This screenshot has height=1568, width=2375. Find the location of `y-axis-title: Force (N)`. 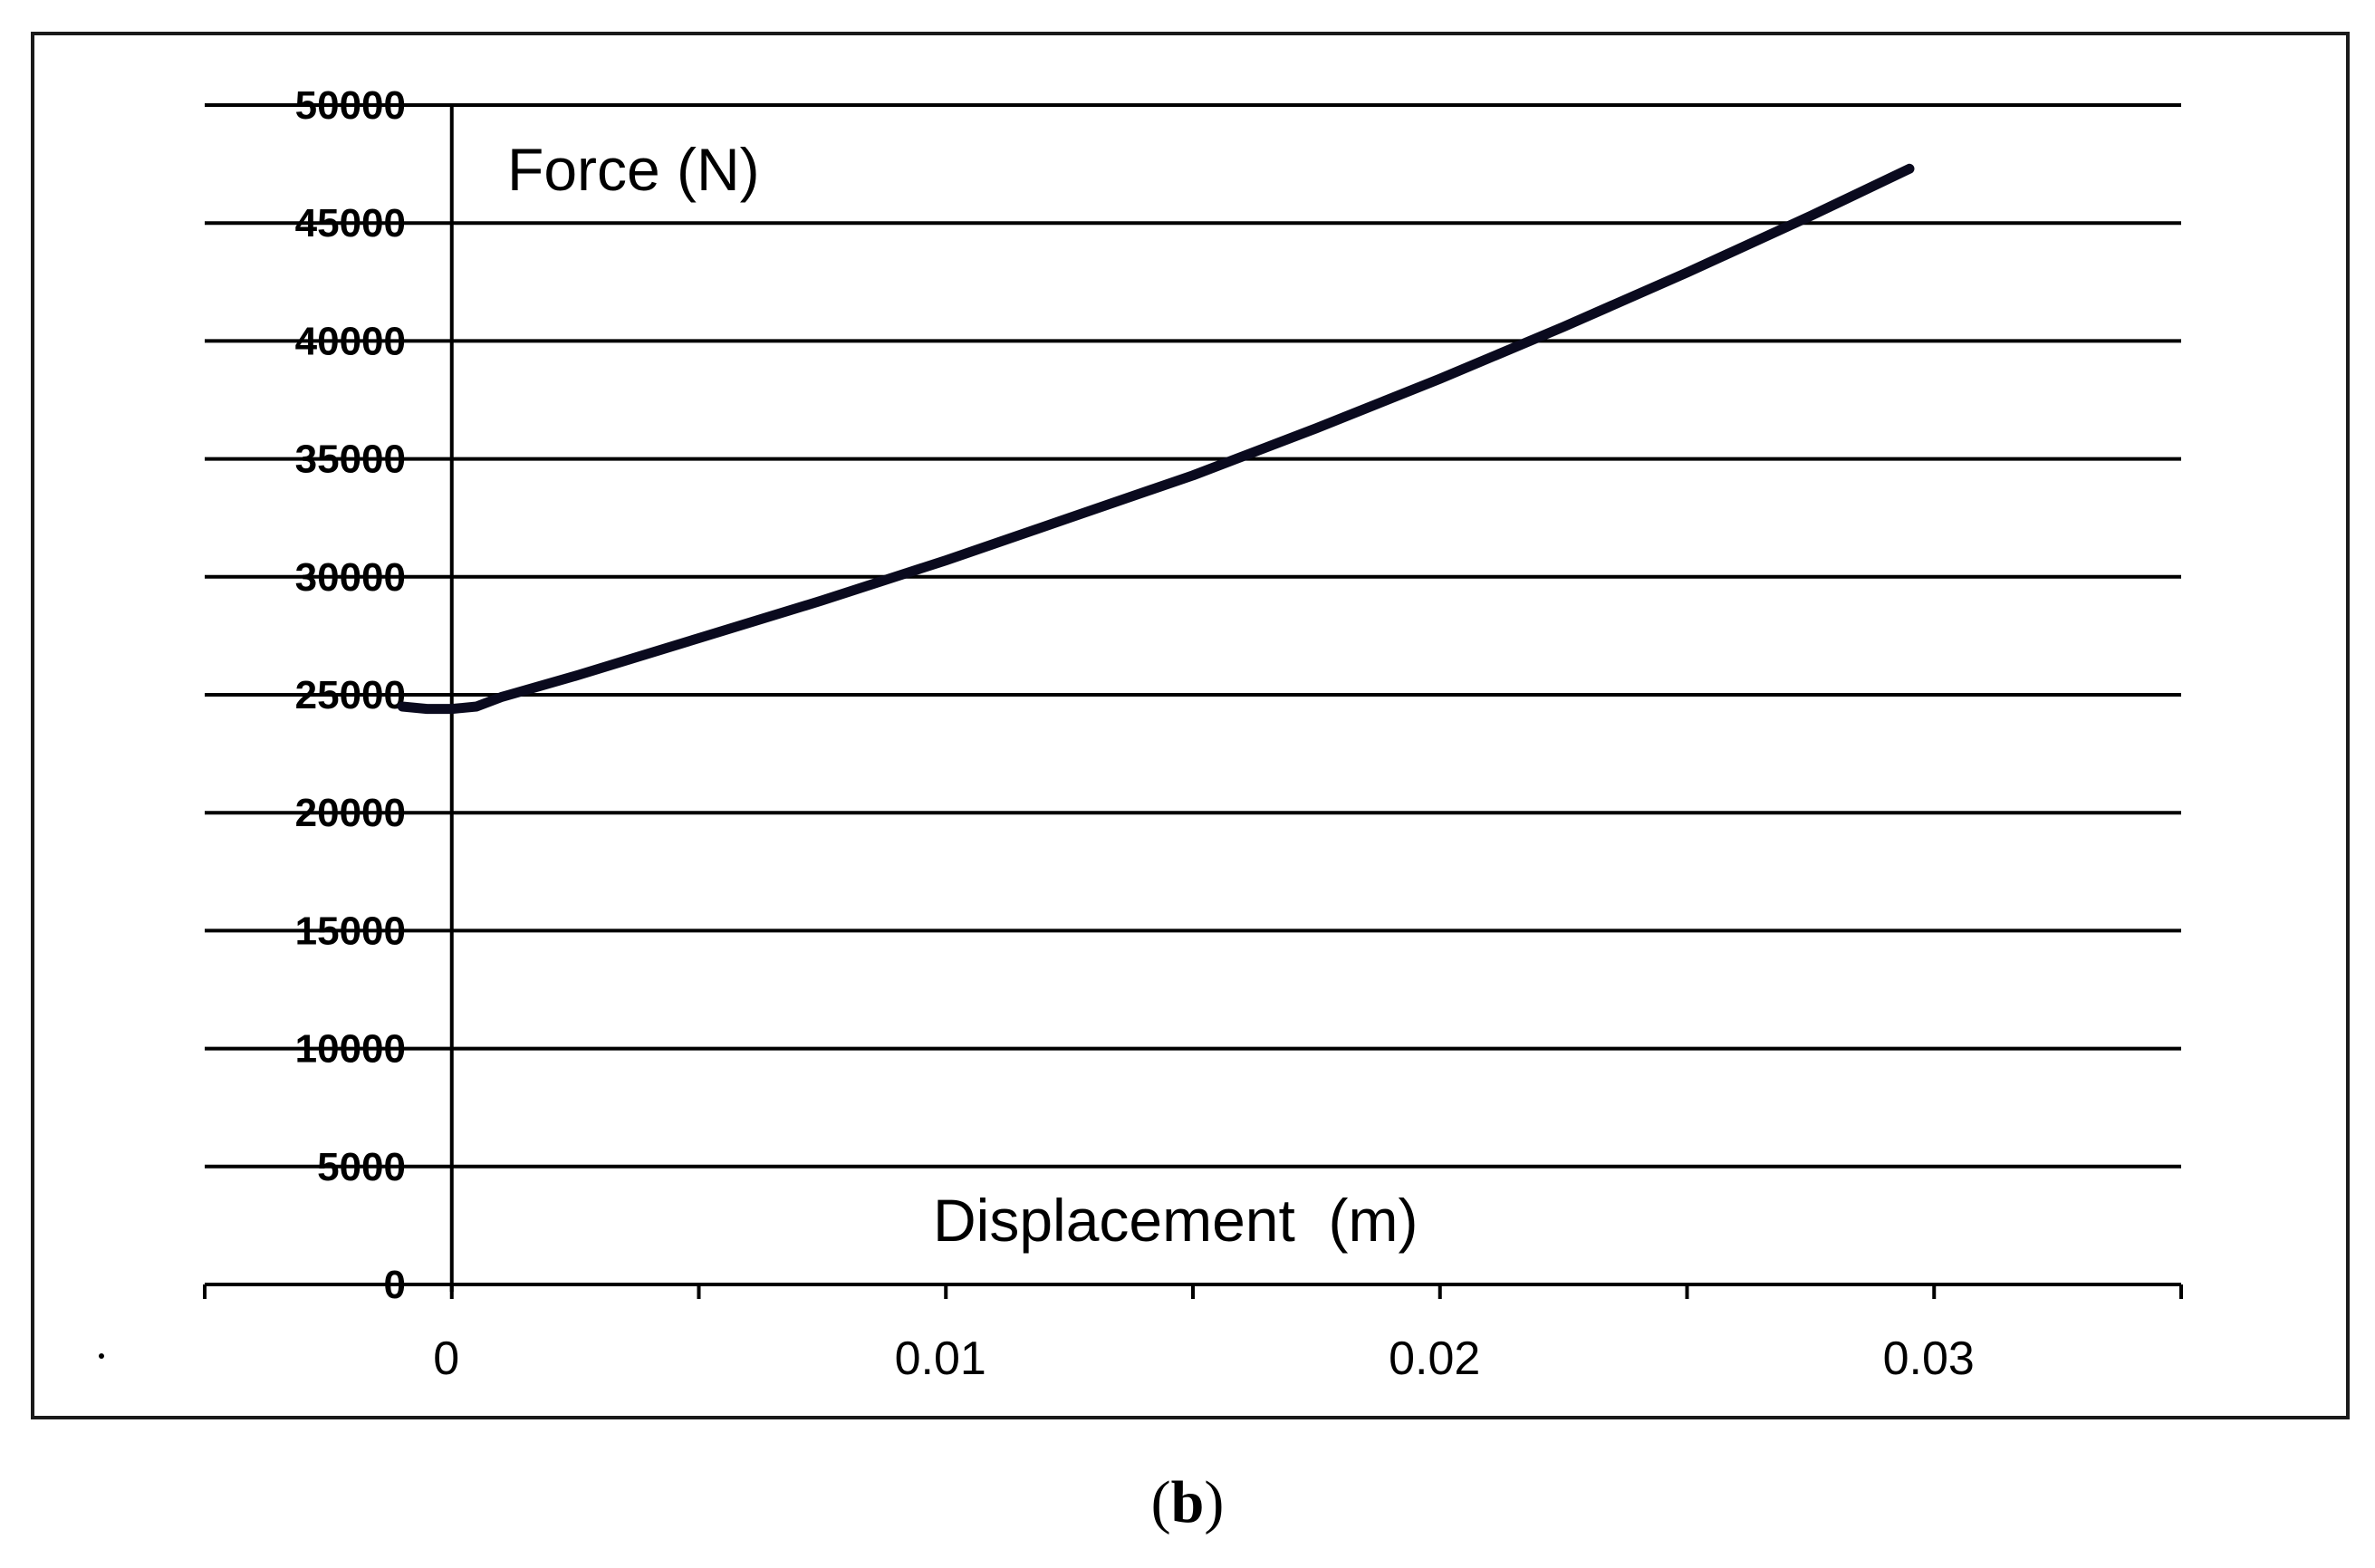

y-axis-title: Force (N) is located at coordinates (633, 169).